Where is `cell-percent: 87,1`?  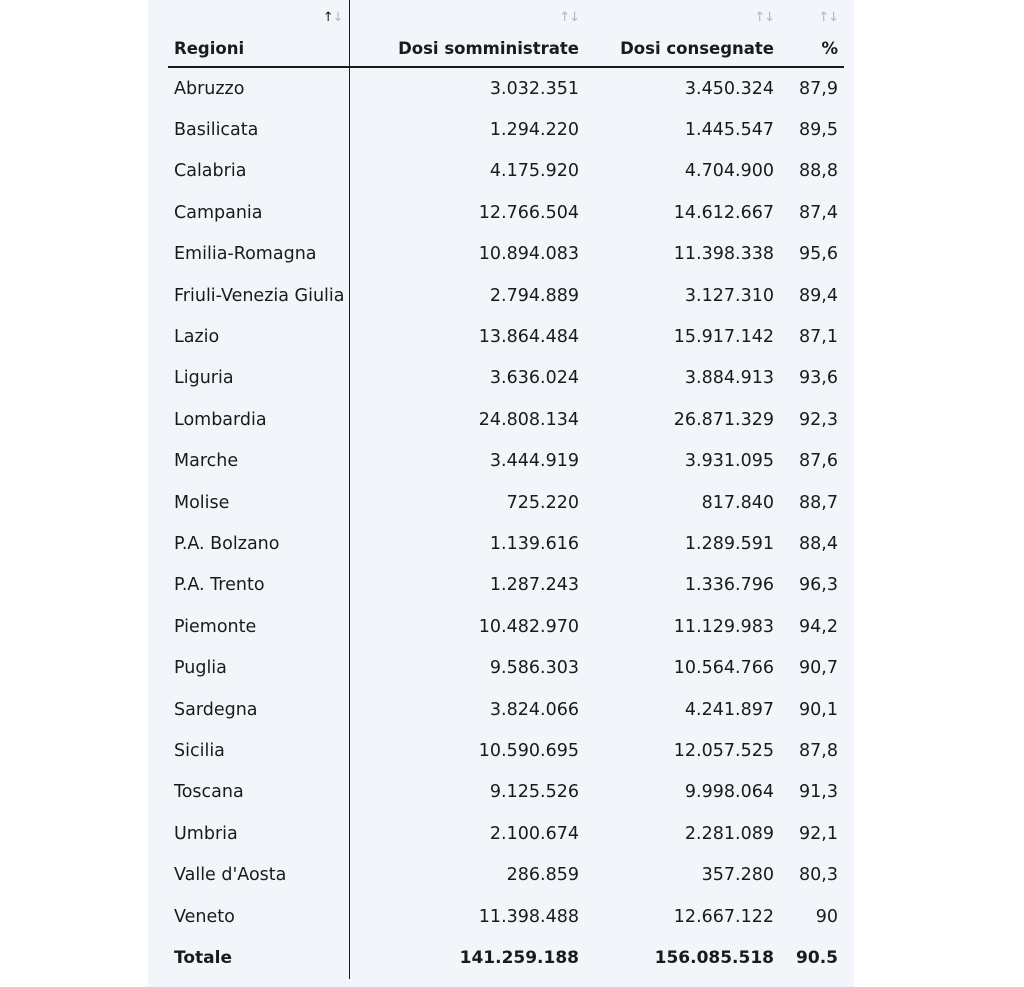
cell-percent: 87,1 is located at coordinates (818, 337).